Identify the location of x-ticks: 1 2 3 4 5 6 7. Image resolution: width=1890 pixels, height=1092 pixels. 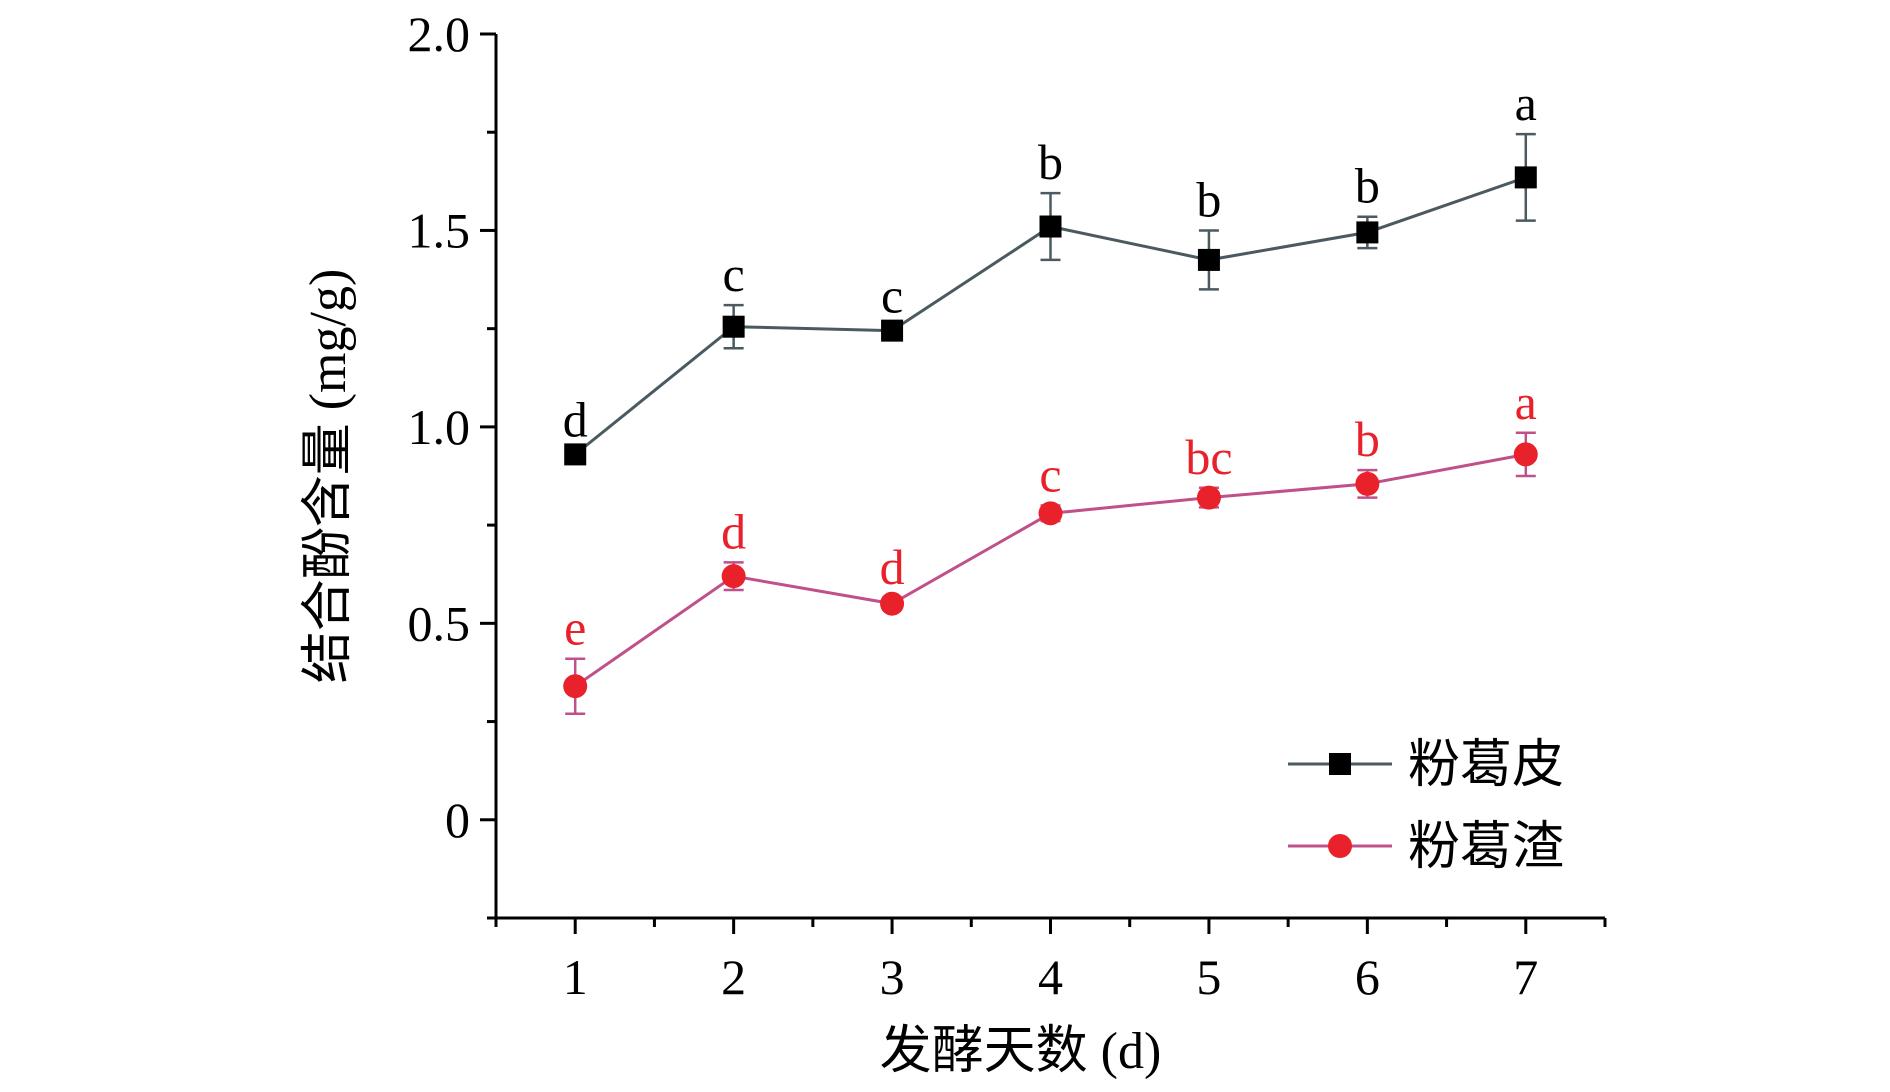
(1050, 961).